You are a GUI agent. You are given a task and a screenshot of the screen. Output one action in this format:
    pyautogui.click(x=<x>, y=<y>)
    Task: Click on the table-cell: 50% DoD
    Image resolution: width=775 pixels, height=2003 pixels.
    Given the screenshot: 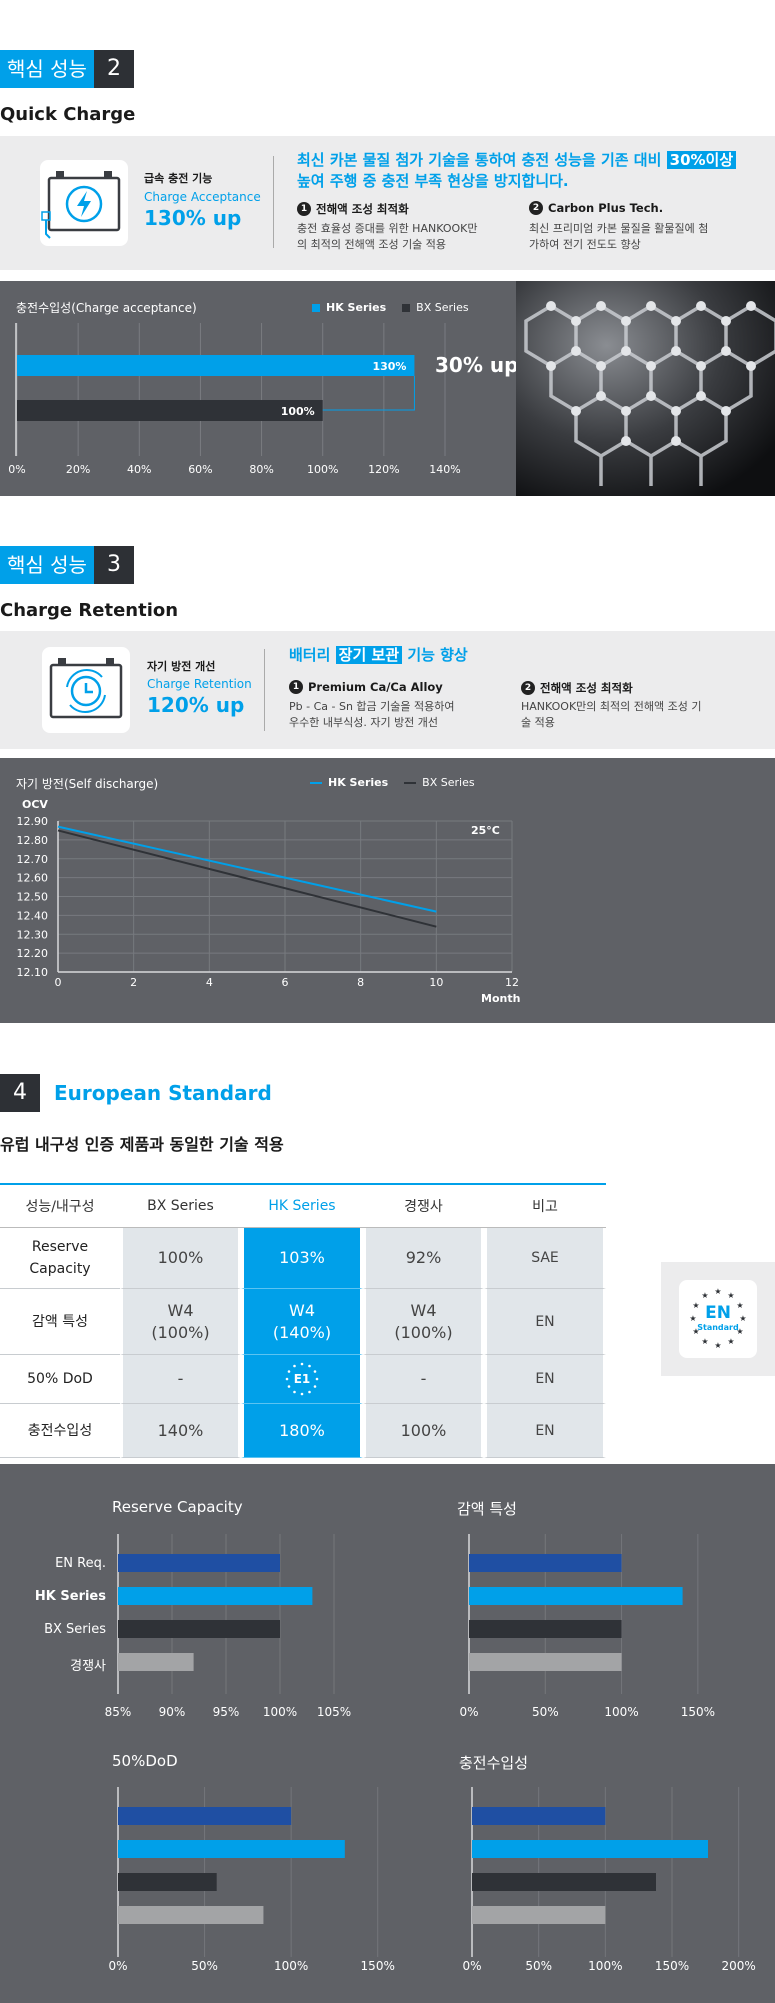 What is the action you would take?
    pyautogui.click(x=60, y=1379)
    